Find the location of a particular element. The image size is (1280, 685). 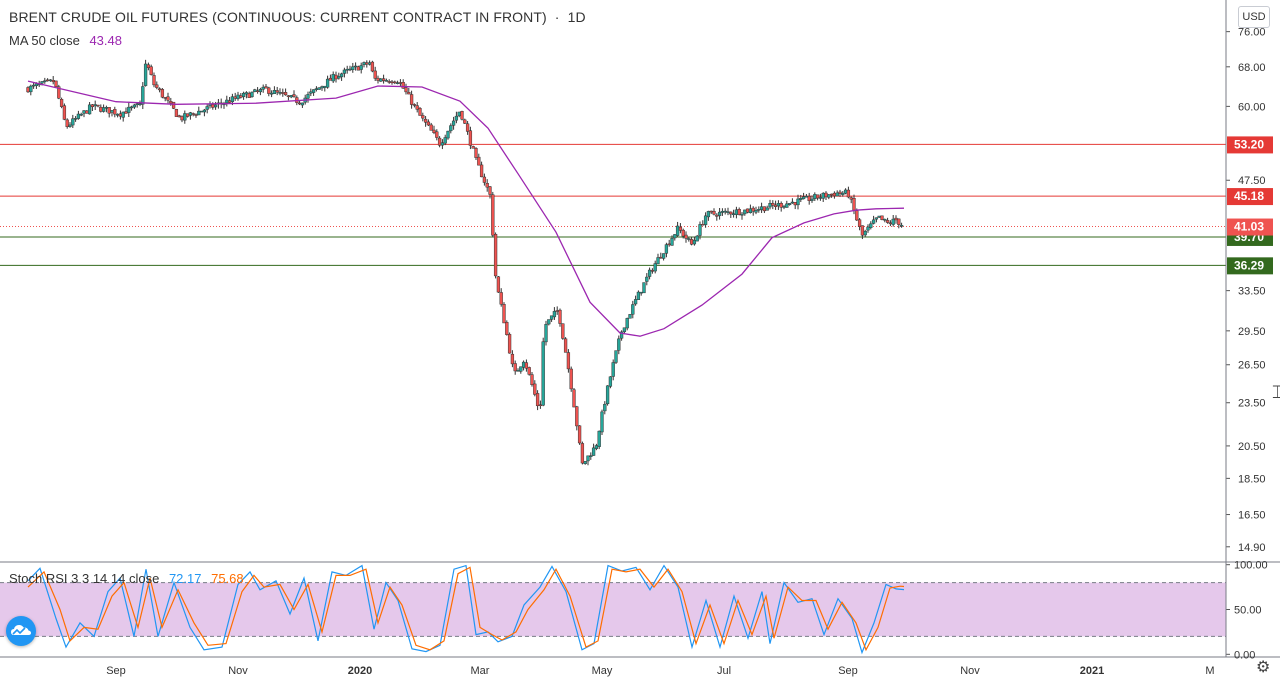

stoch-y-tick-label: 0.00 is located at coordinates (1244, 655).